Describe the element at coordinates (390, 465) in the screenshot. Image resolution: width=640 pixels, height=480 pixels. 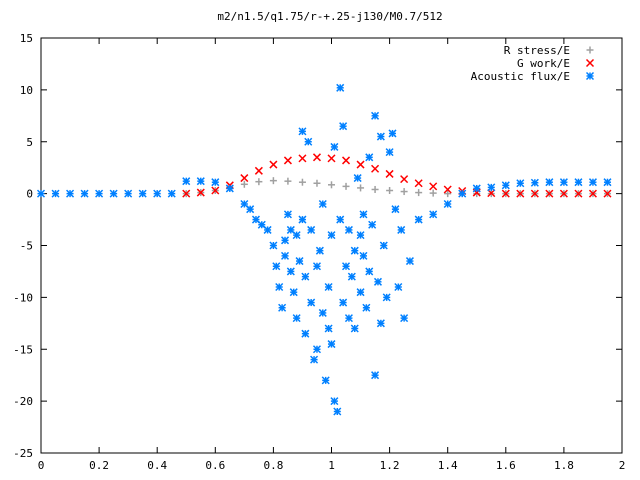
I see `x-tick-label: 1.2` at that location.